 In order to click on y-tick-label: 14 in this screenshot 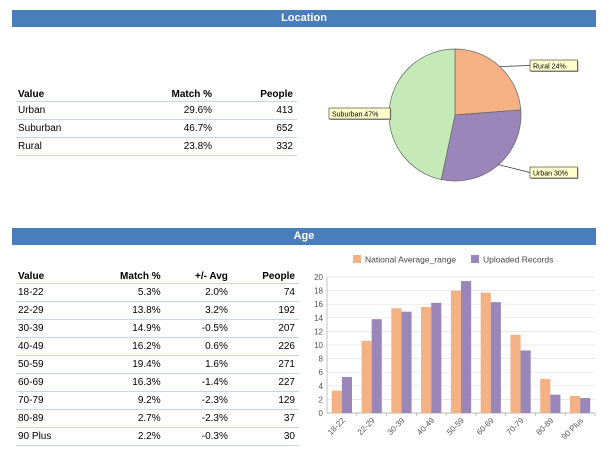, I will do `click(318, 318)`.